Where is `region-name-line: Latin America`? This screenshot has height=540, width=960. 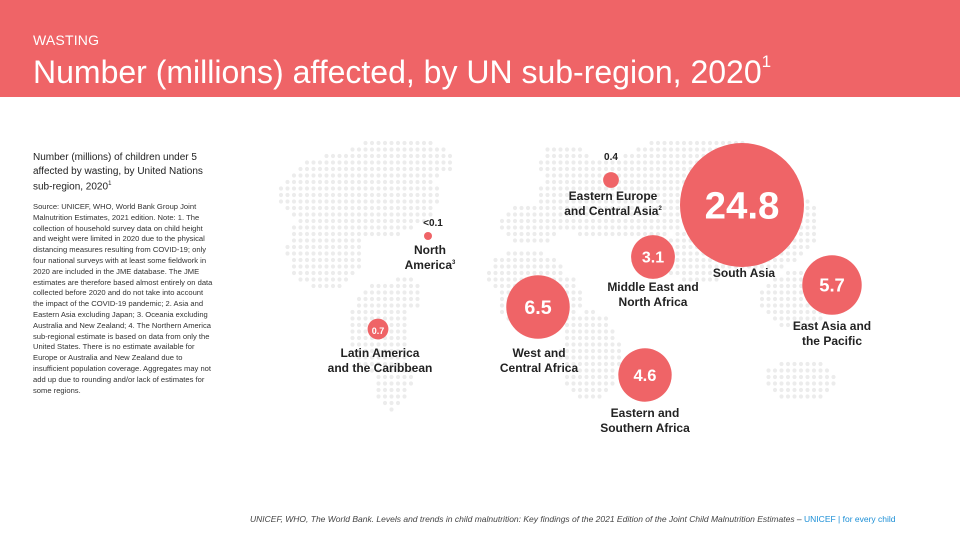 region-name-line: Latin America is located at coordinates (380, 353).